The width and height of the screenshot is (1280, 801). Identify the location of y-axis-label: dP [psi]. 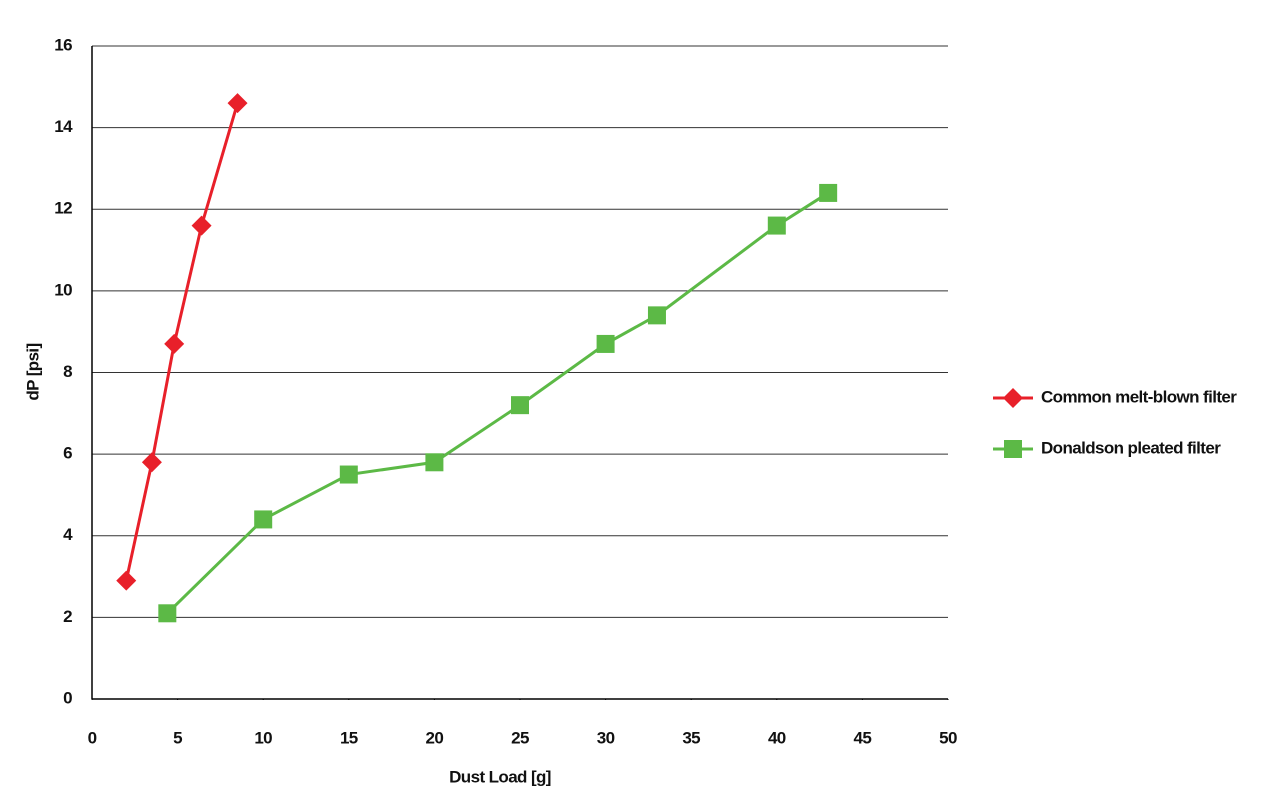
(32, 371).